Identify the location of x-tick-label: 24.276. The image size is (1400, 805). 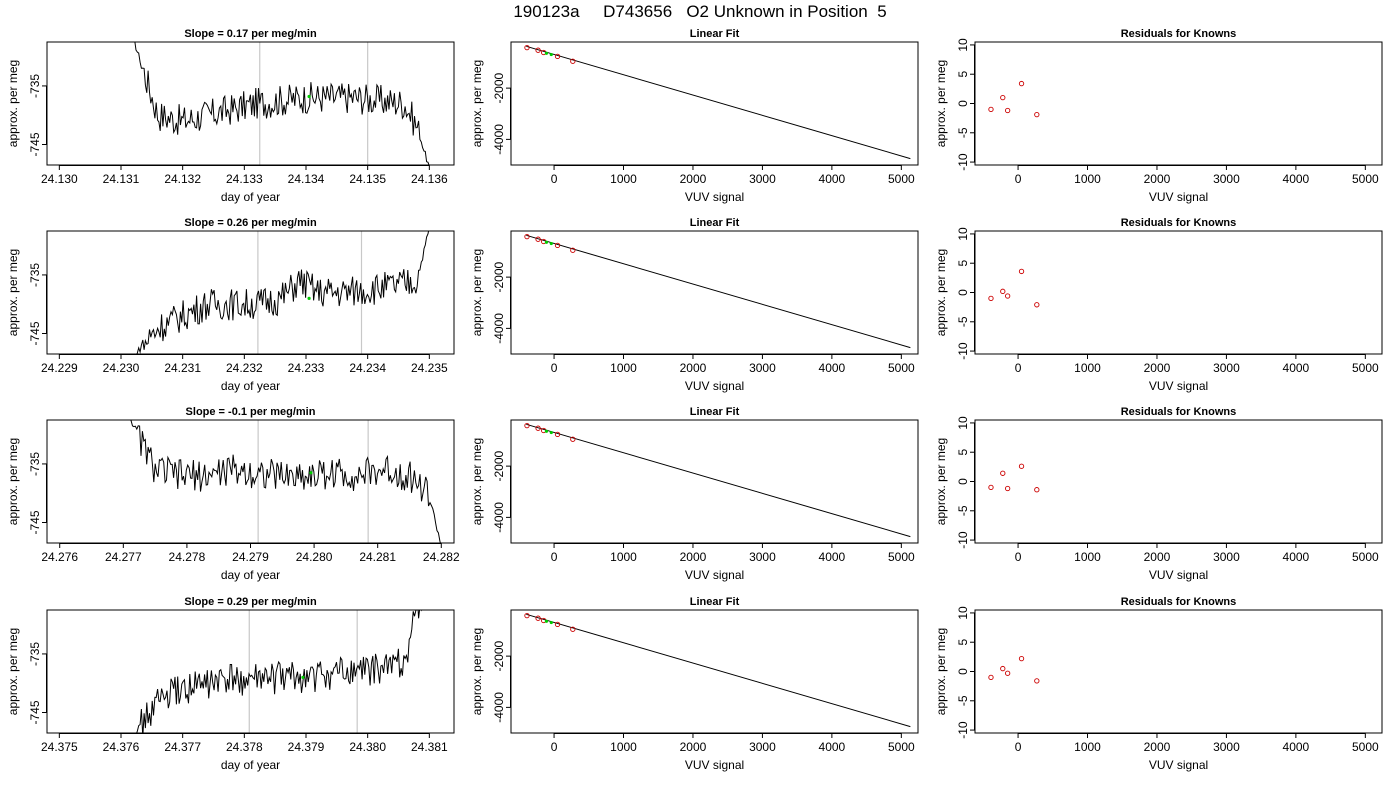
(59, 557).